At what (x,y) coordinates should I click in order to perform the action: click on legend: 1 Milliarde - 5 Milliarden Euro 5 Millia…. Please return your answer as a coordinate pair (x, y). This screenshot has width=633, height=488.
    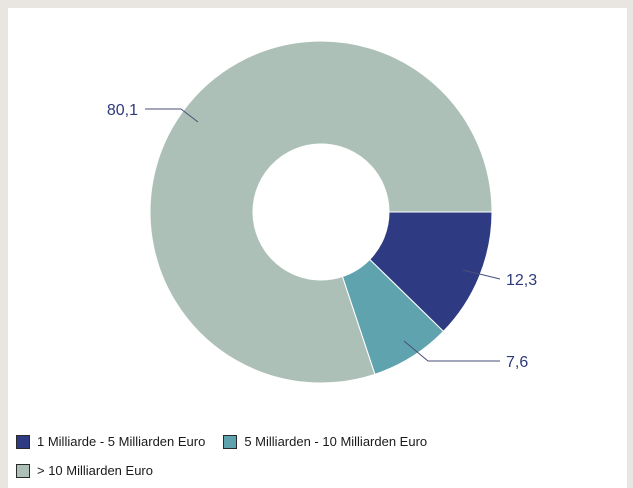
    Looking at the image, I should click on (296, 456).